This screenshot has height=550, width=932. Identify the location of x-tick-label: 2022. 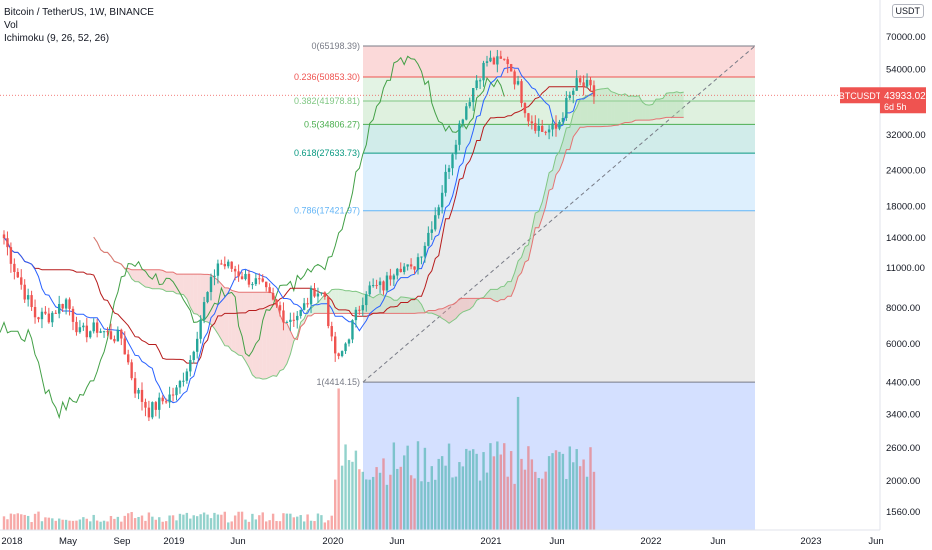
(650, 541).